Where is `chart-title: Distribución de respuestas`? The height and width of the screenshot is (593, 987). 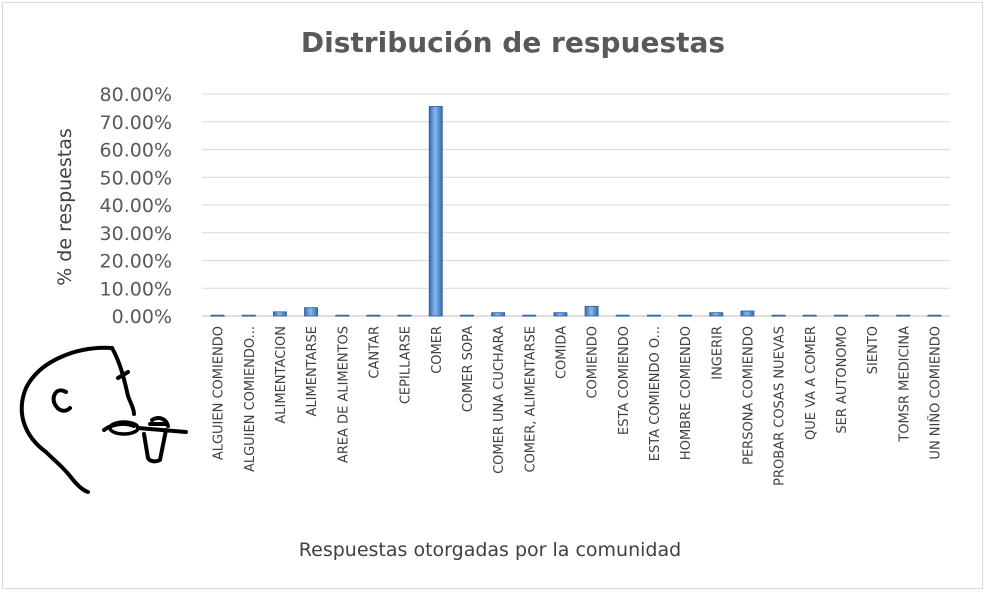
chart-title: Distribución de respuestas is located at coordinates (513, 42).